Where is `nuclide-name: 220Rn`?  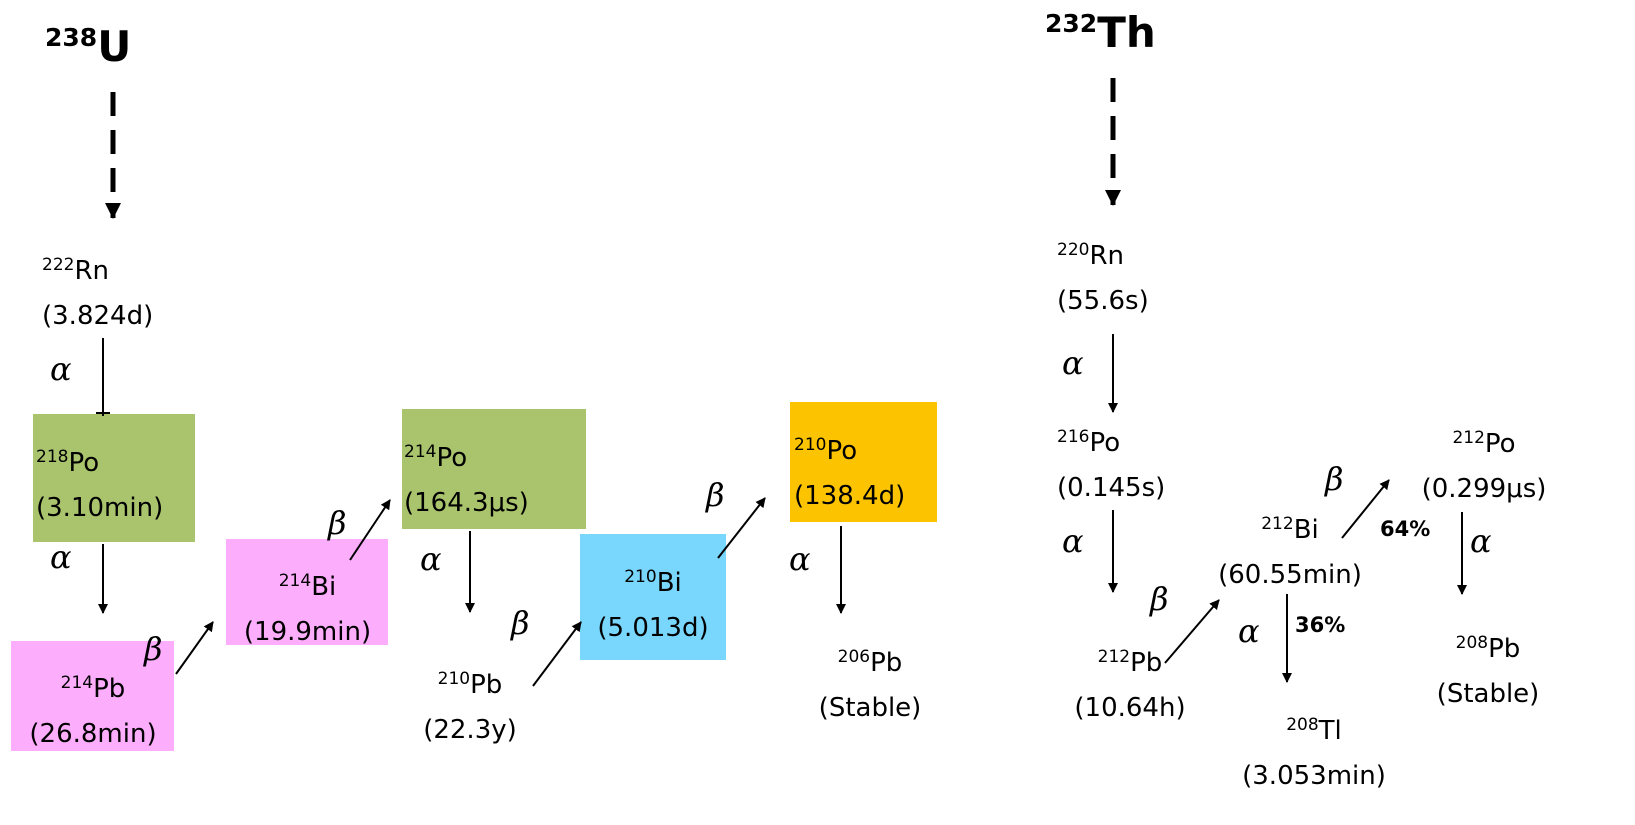 nuclide-name: 220Rn is located at coordinates (1090, 255).